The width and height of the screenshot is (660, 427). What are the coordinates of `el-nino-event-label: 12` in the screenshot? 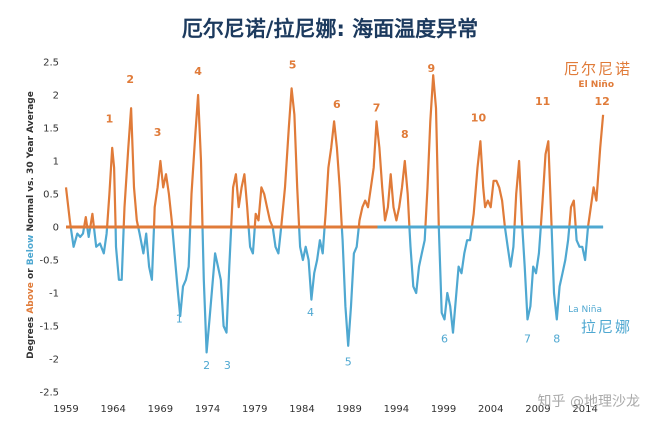 It's located at (601, 101).